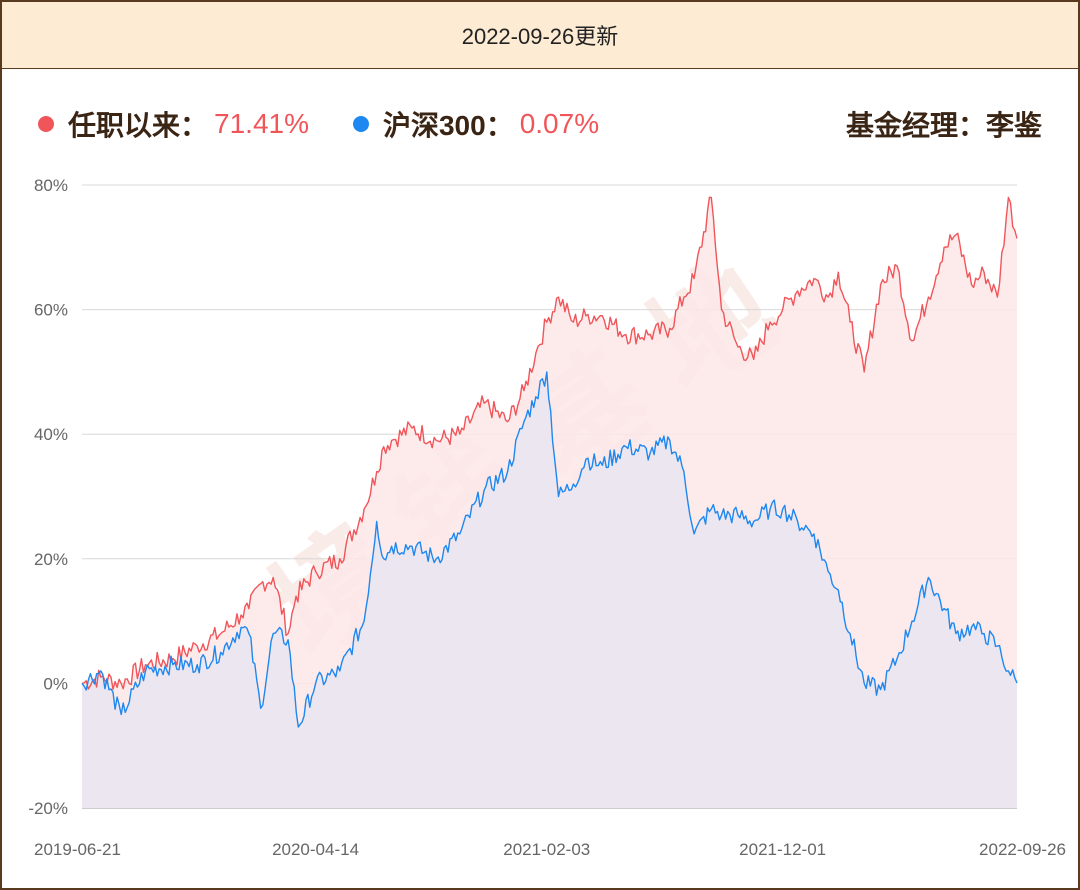  I want to click on y-tick-label: 60%, so click(51, 310).